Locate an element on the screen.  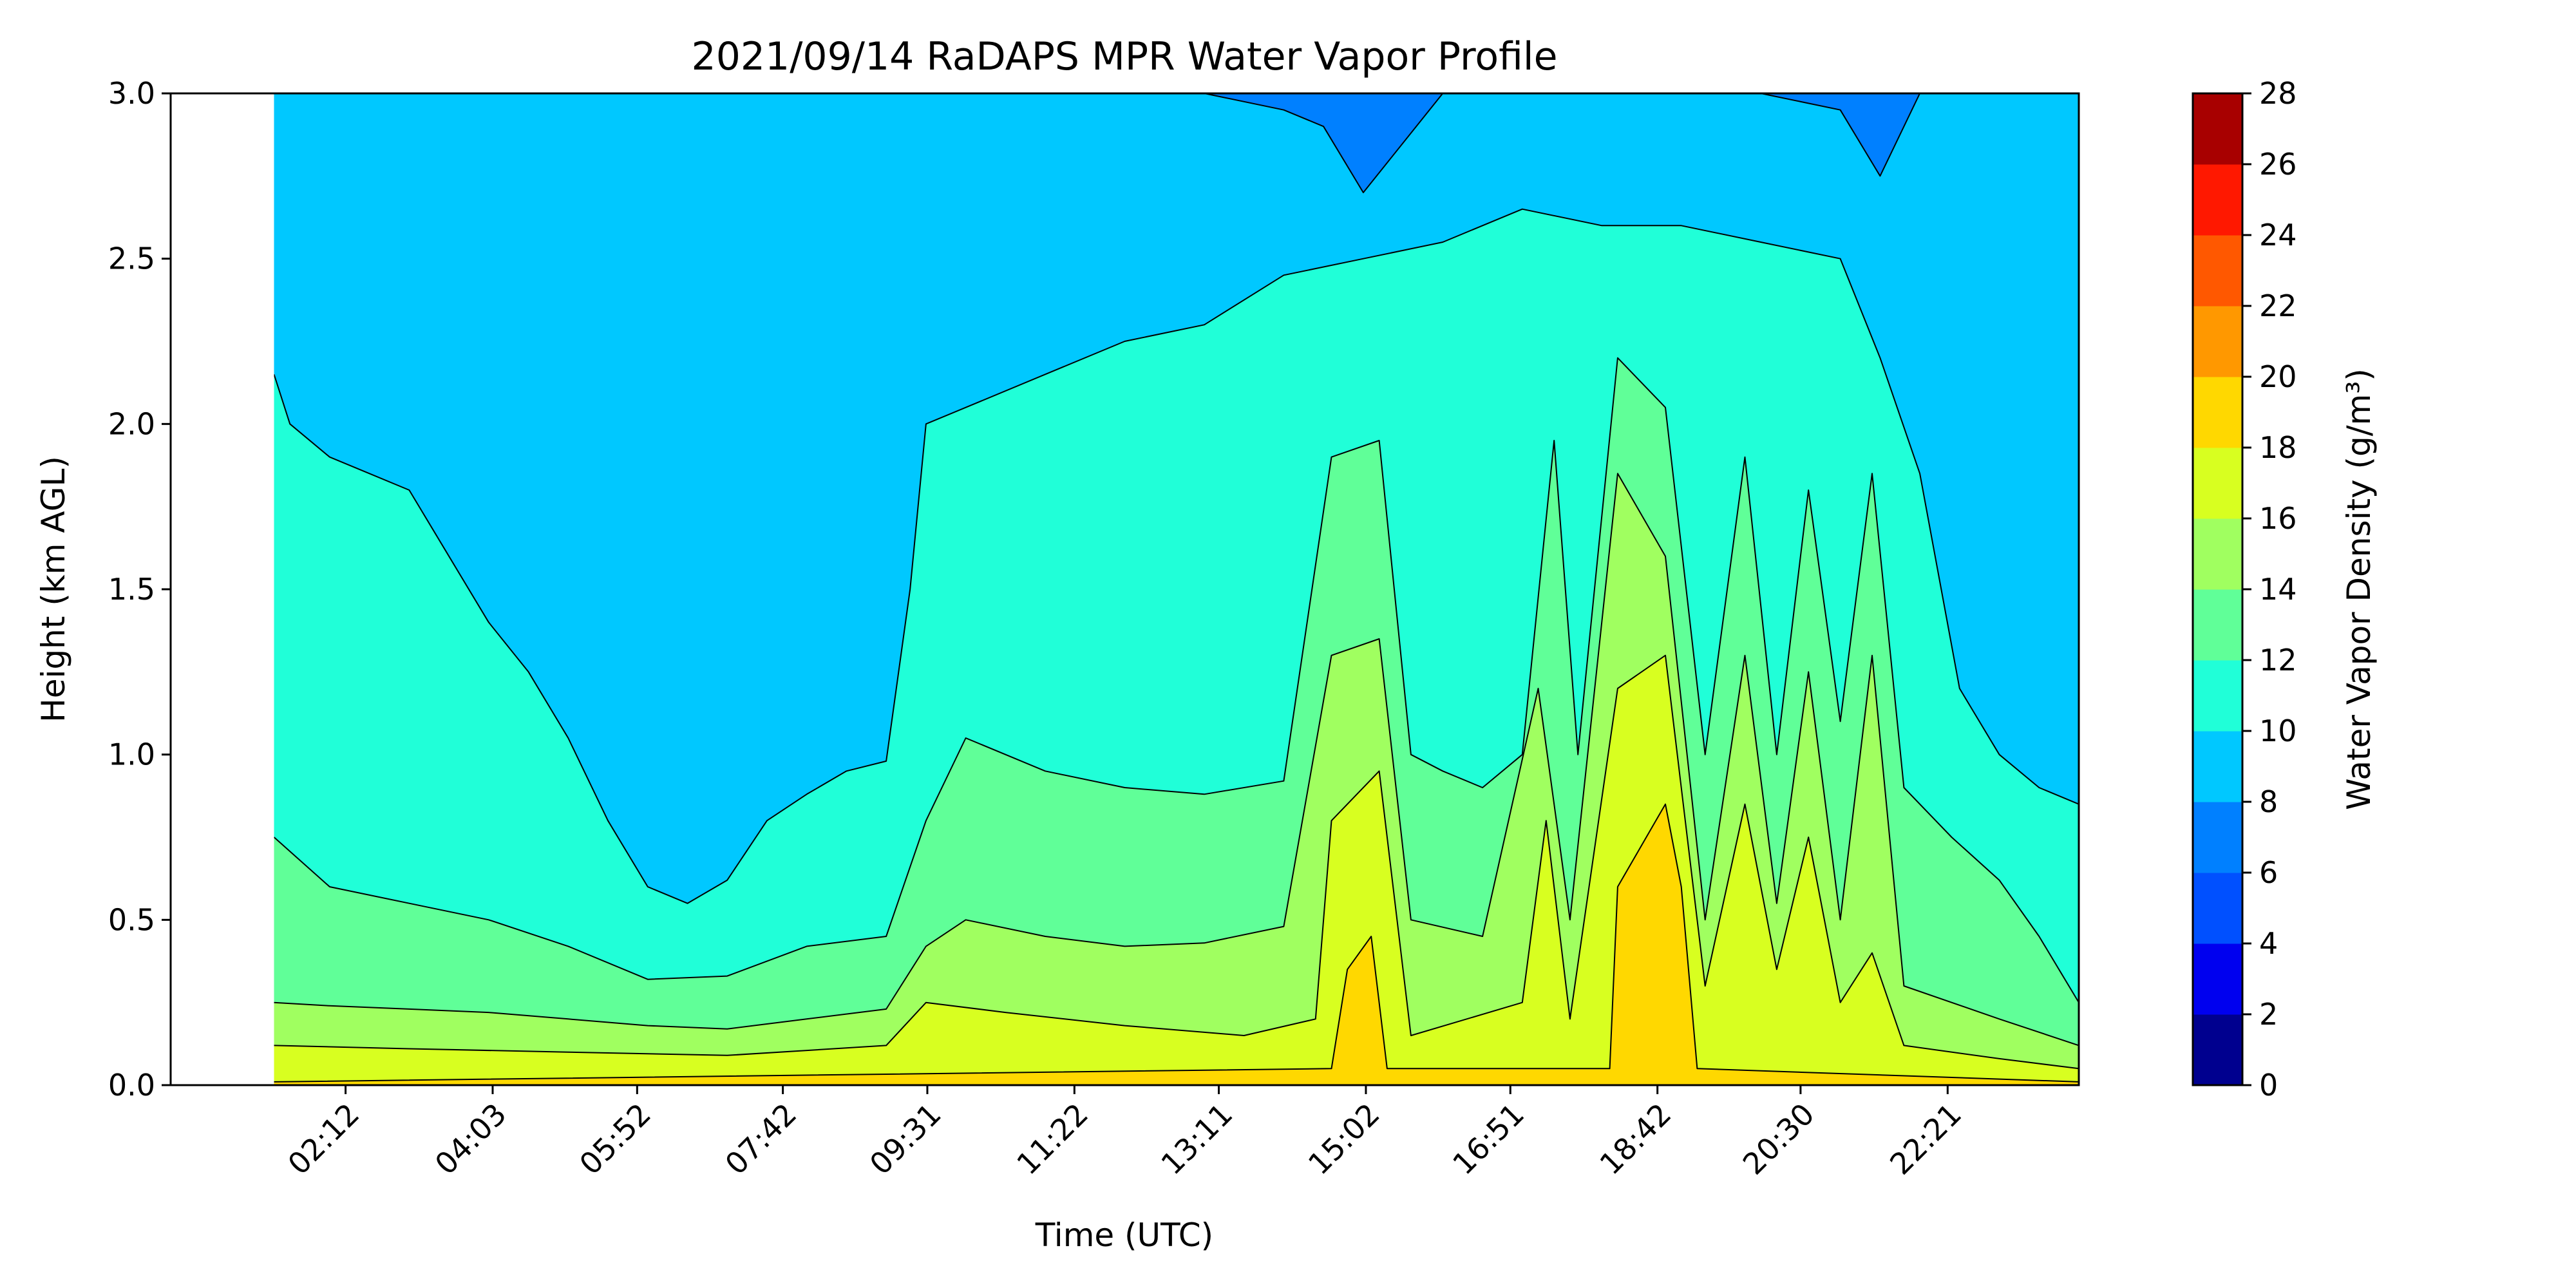
colorbar-tick-label: 28 is located at coordinates (2278, 93).